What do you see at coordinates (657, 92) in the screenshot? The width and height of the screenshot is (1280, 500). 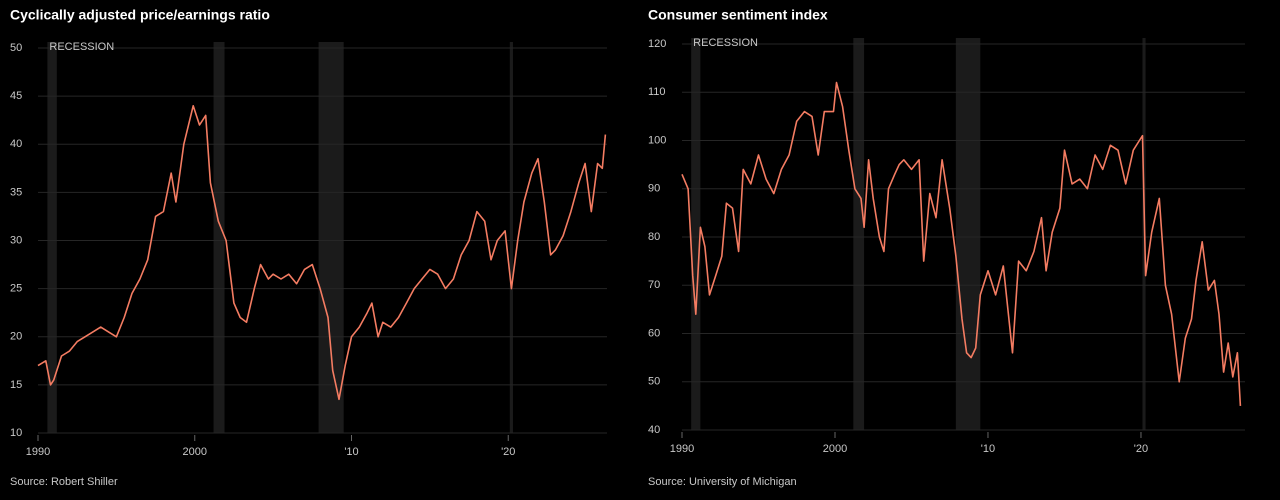 I see `y-tick-label: 110` at bounding box center [657, 92].